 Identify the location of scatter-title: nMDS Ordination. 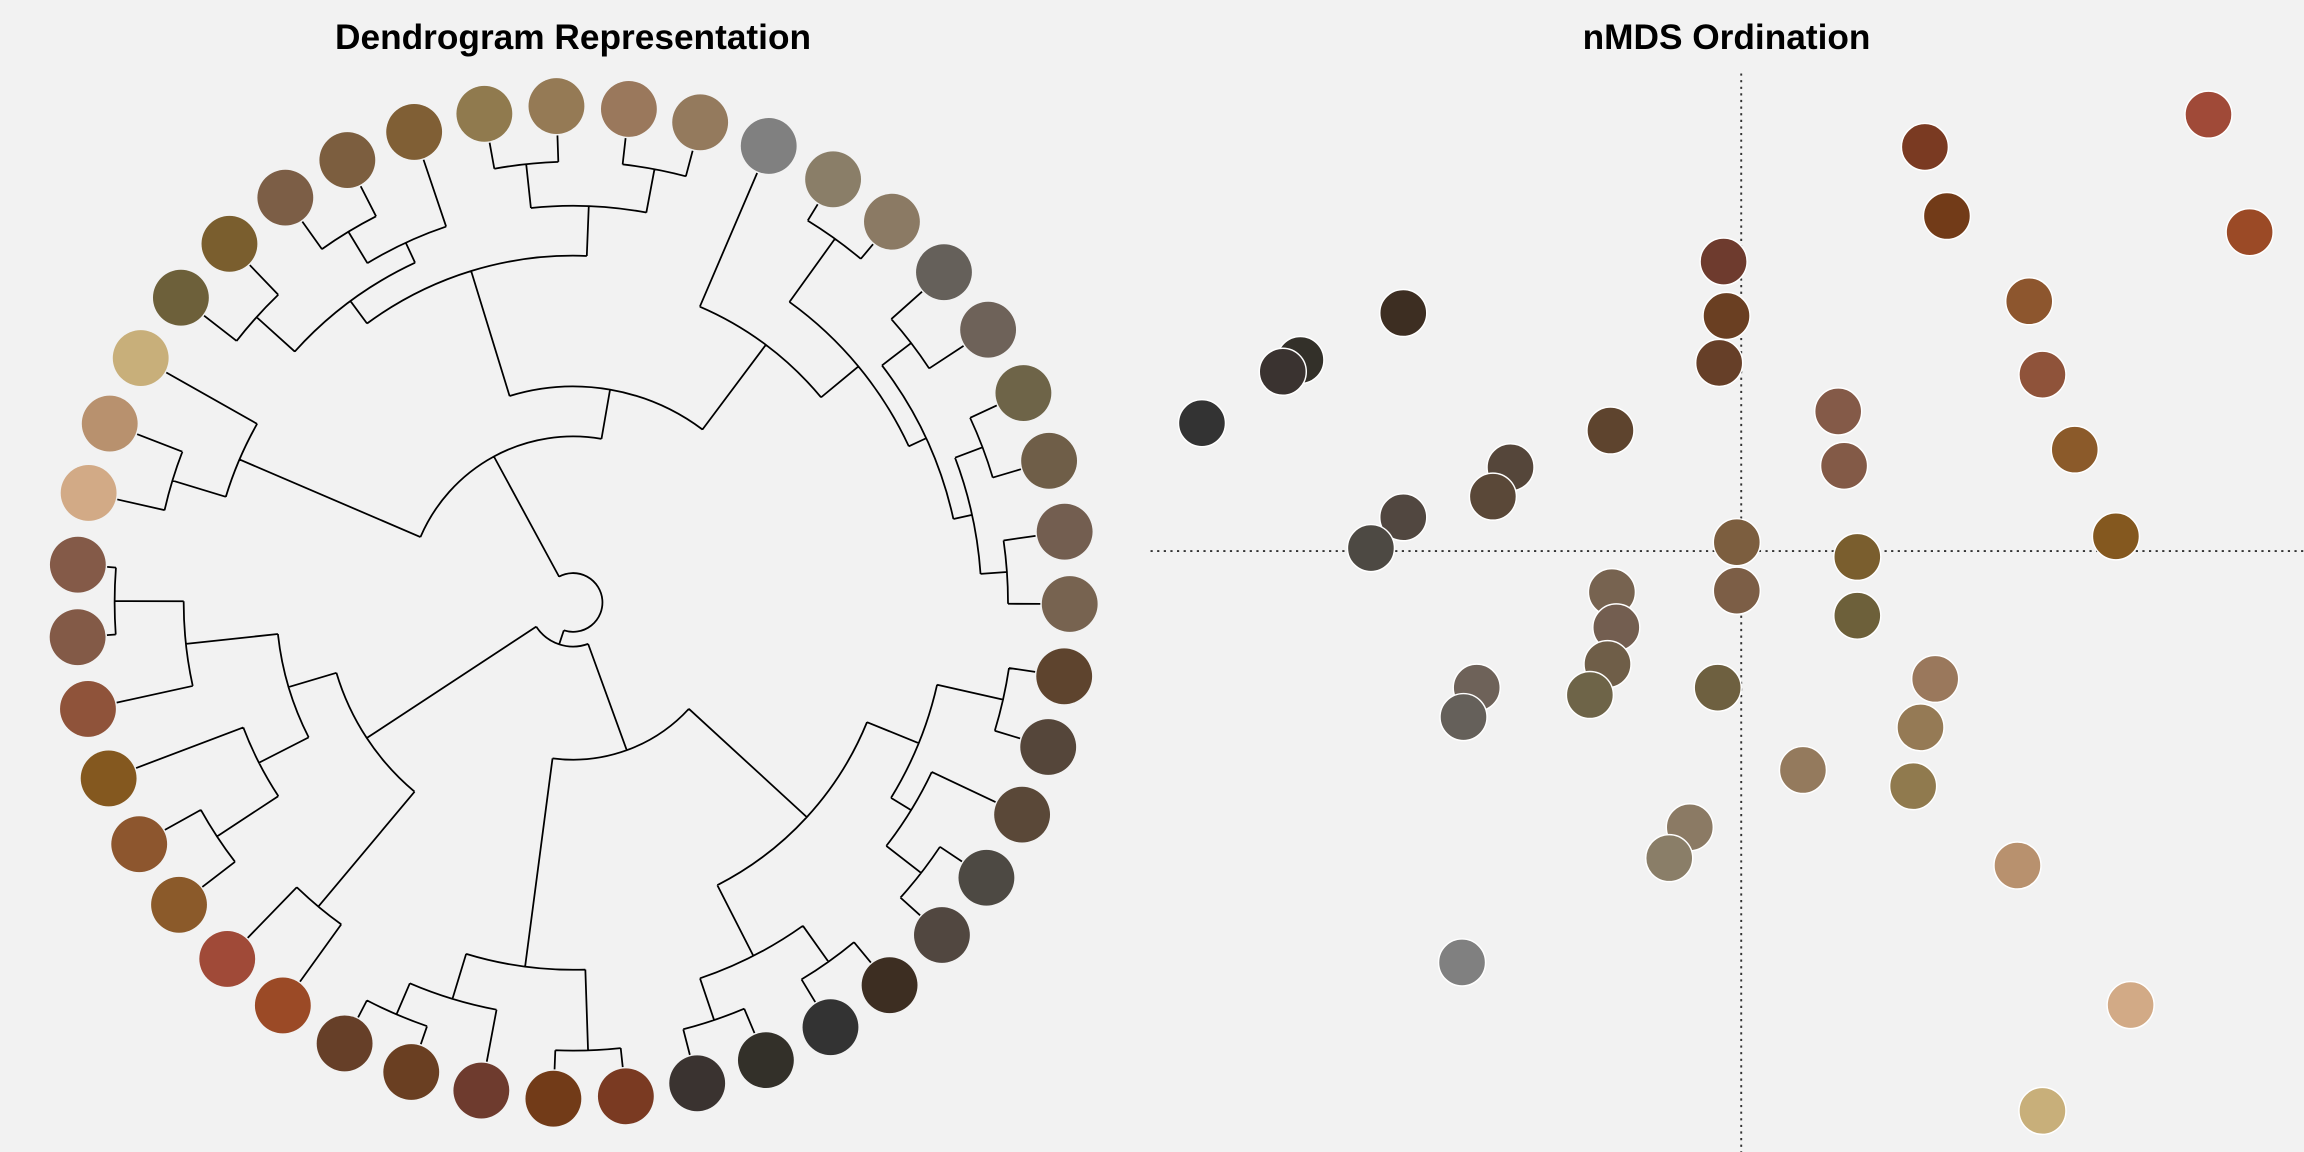
(1727, 37).